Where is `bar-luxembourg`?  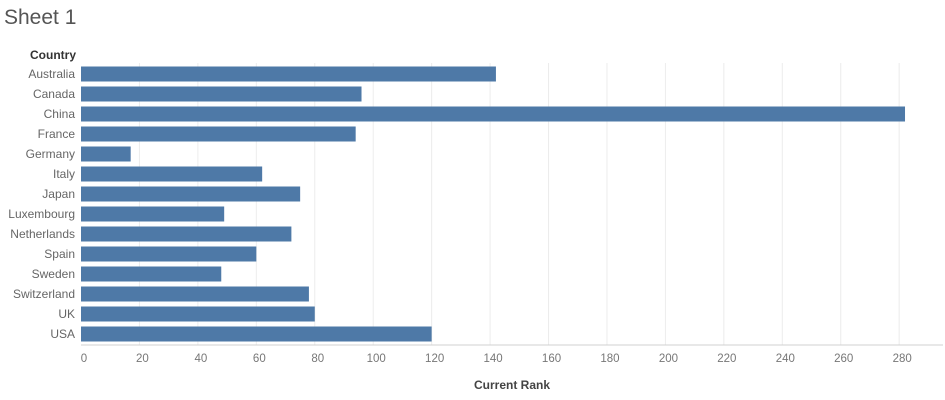 bar-luxembourg is located at coordinates (153, 214).